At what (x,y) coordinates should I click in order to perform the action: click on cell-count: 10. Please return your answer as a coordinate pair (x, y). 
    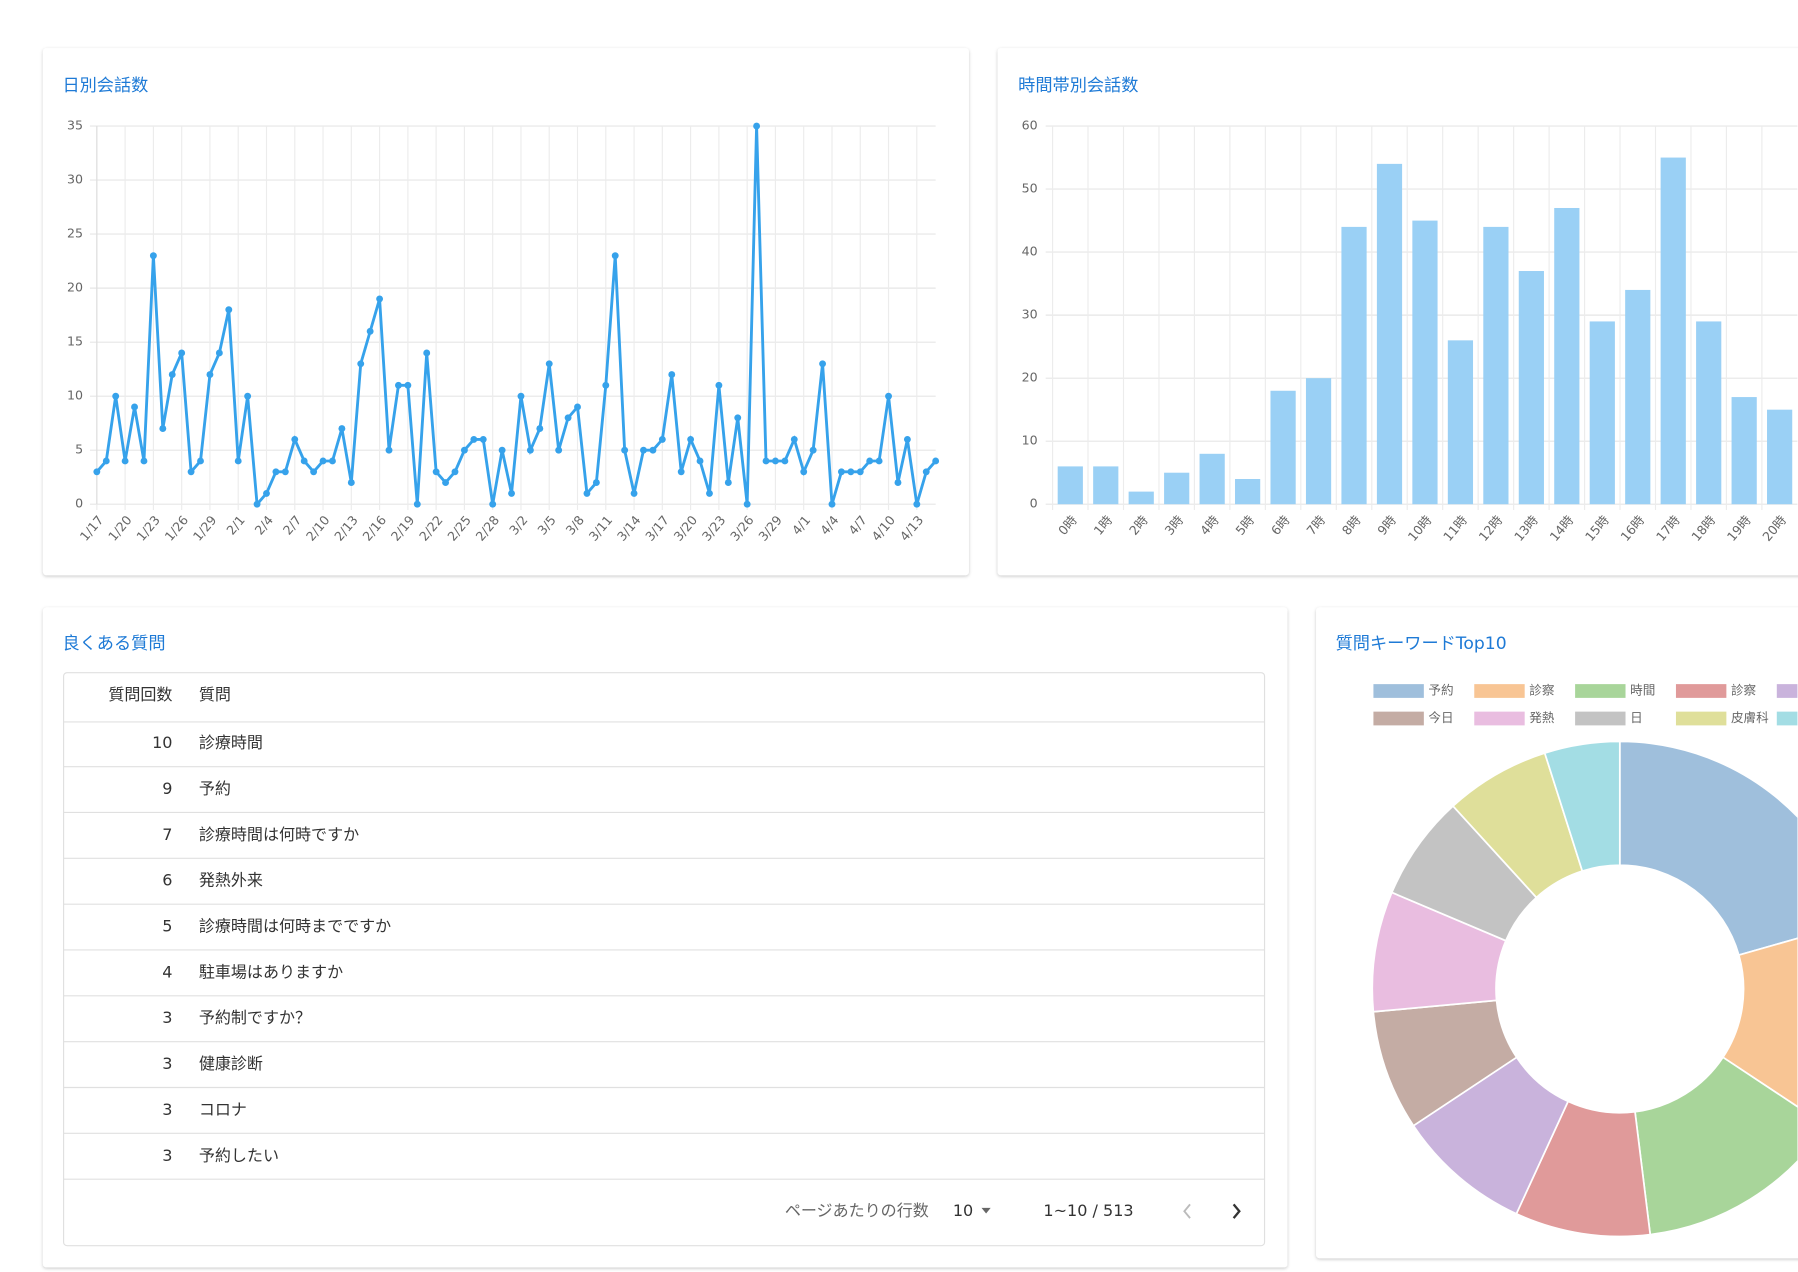
    Looking at the image, I should click on (162, 742).